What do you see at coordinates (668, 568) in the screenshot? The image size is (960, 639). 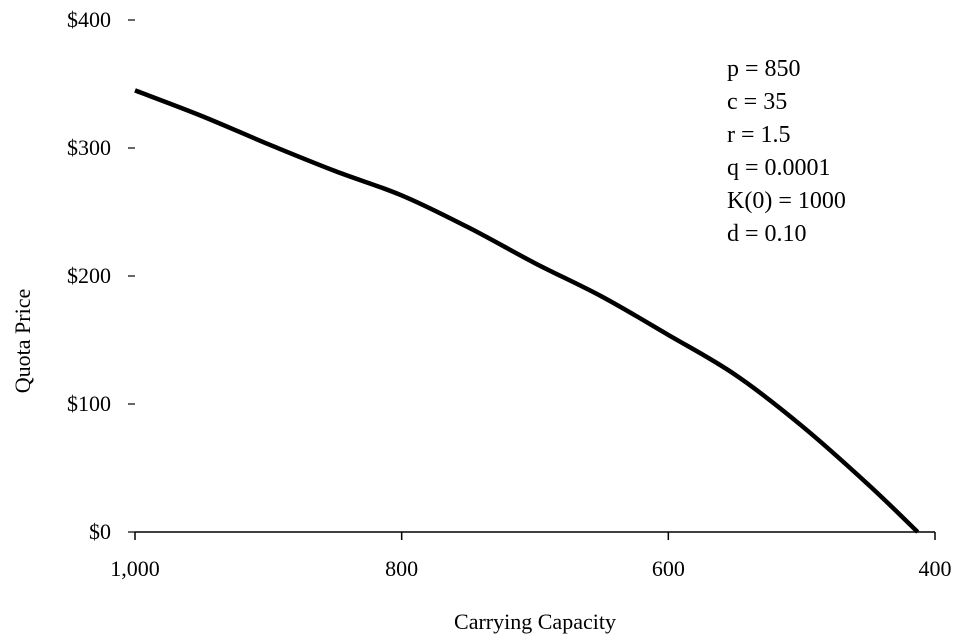 I see `x-tick-label: 600` at bounding box center [668, 568].